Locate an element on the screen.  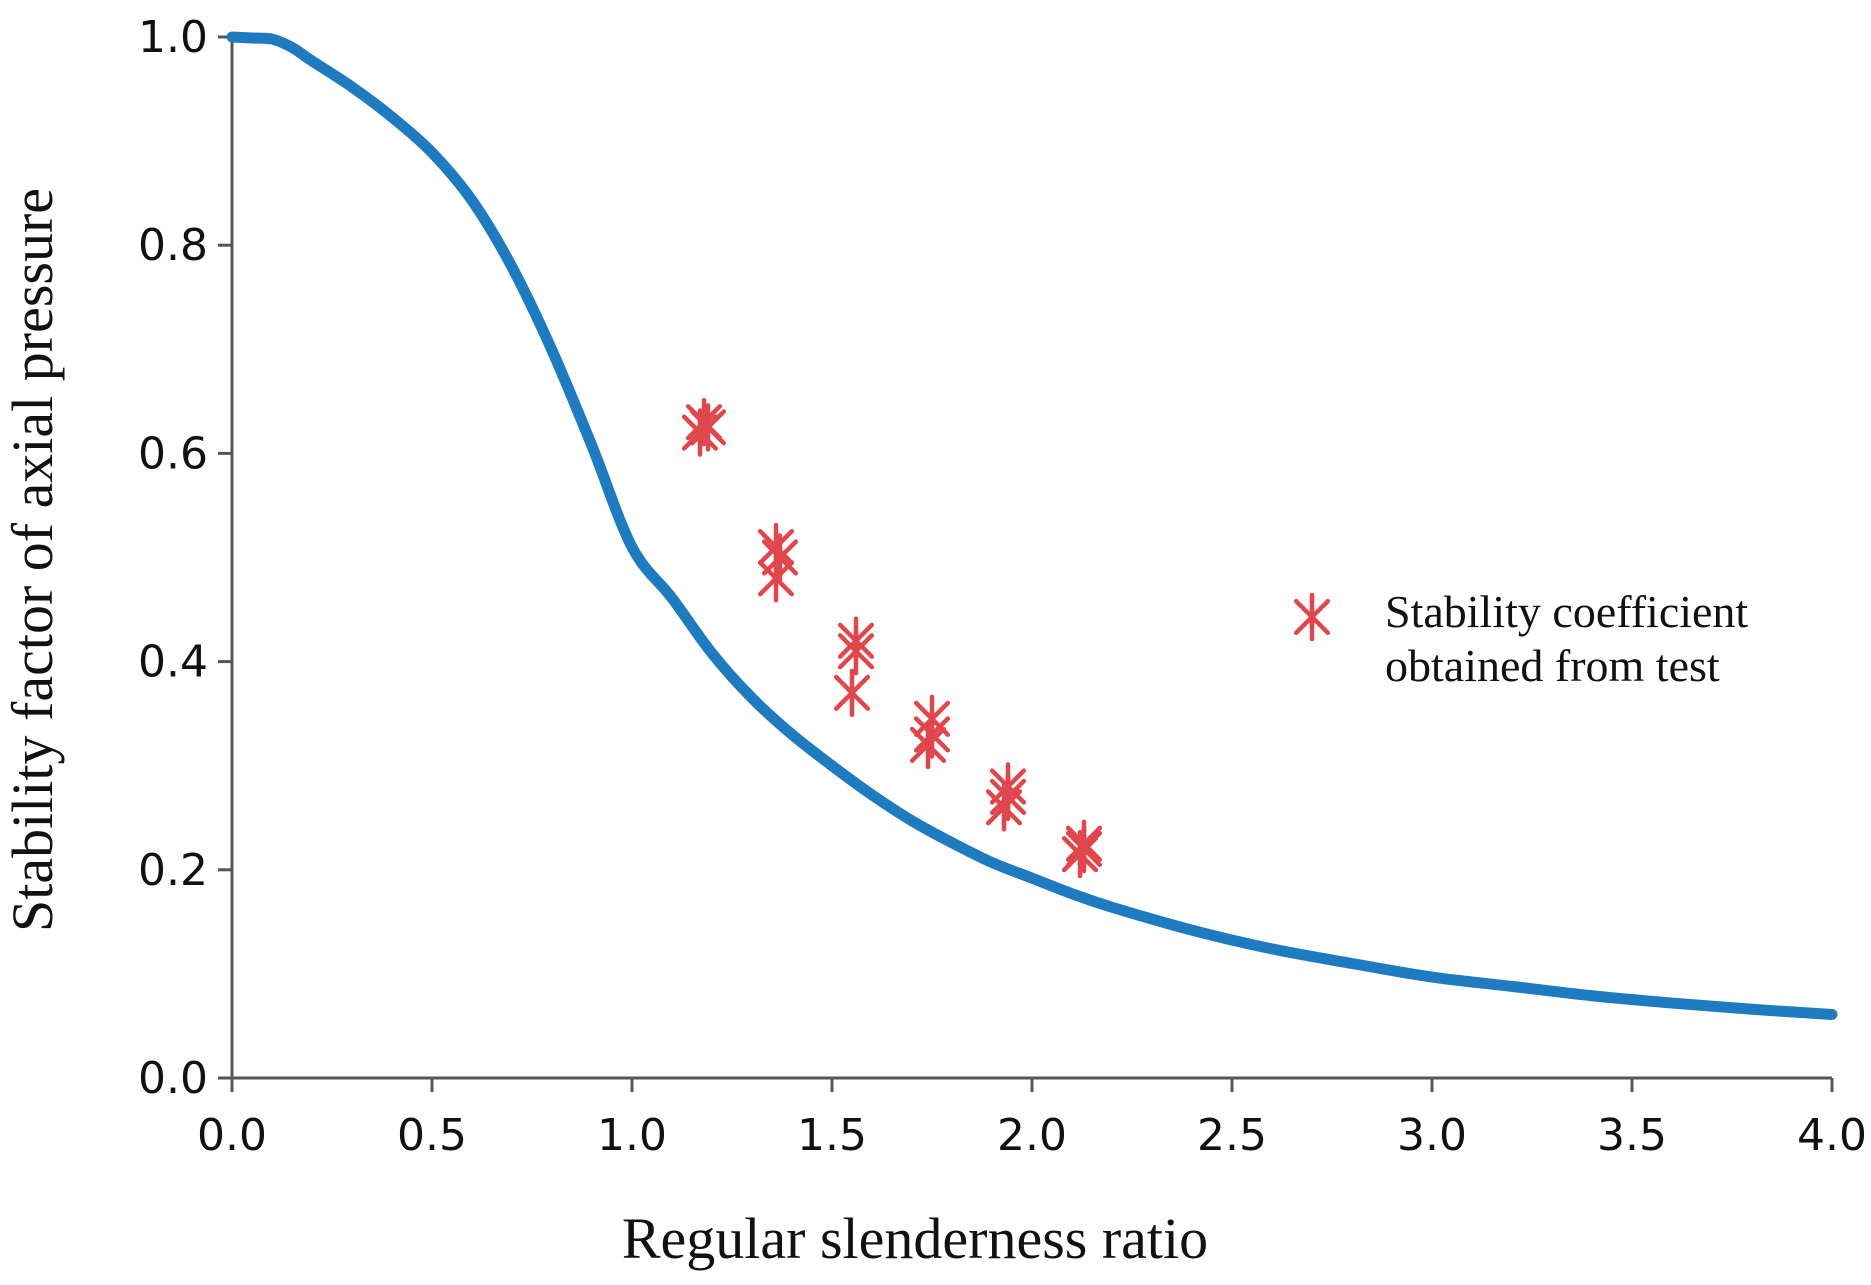
x-tick-label: 1.0 is located at coordinates (632, 1135).